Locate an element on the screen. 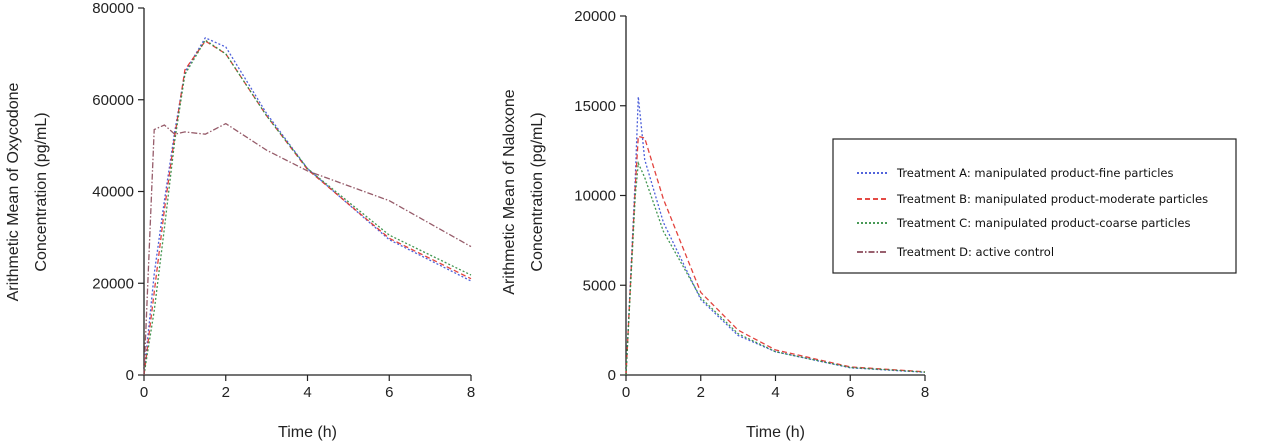 The width and height of the screenshot is (1268, 442). y-tick-label: 40000 is located at coordinates (113, 192).